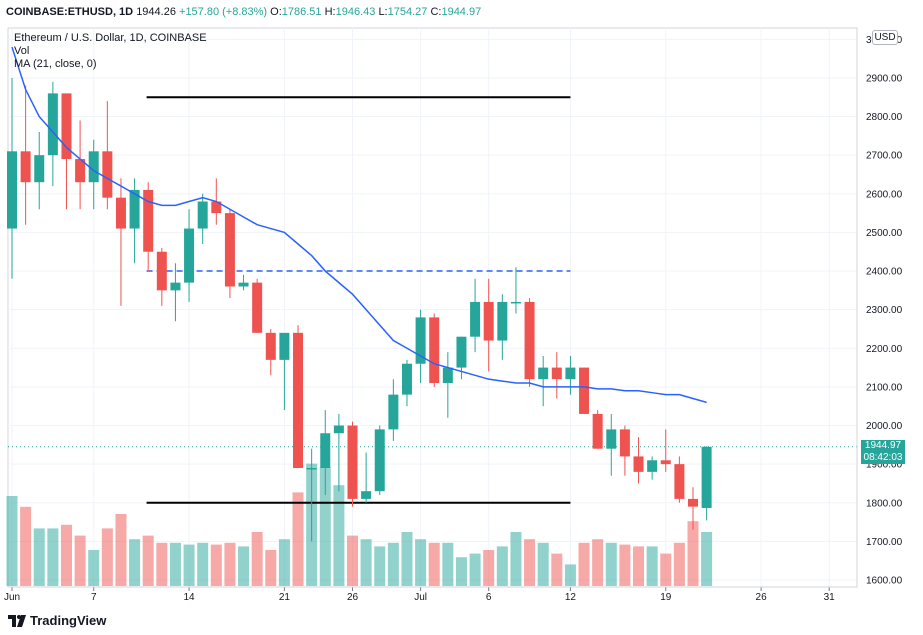 This screenshot has width=923, height=635. What do you see at coordinates (884, 465) in the screenshot?
I see `y-tick-label: 1900.00` at bounding box center [884, 465].